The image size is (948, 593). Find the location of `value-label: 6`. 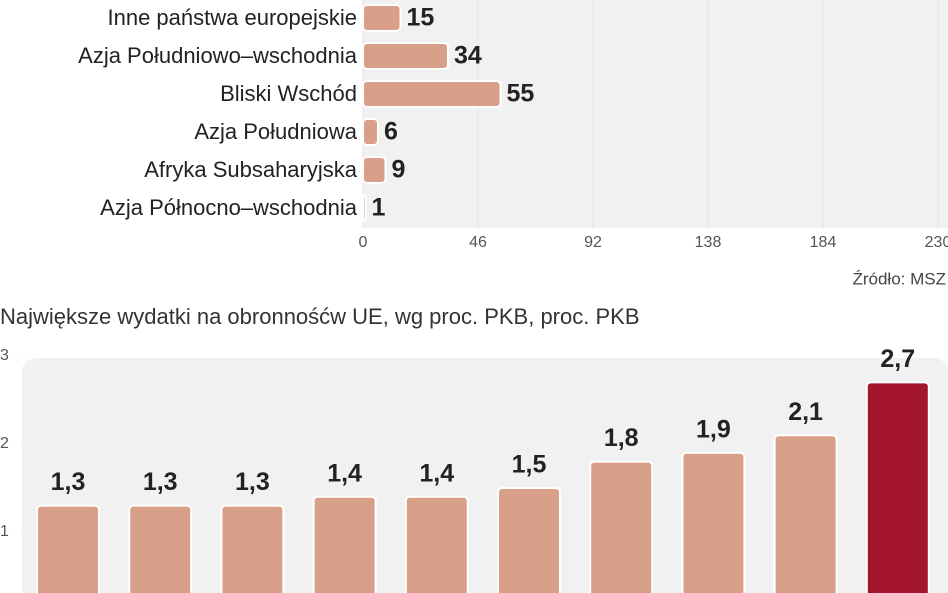

value-label: 6 is located at coordinates (391, 132).